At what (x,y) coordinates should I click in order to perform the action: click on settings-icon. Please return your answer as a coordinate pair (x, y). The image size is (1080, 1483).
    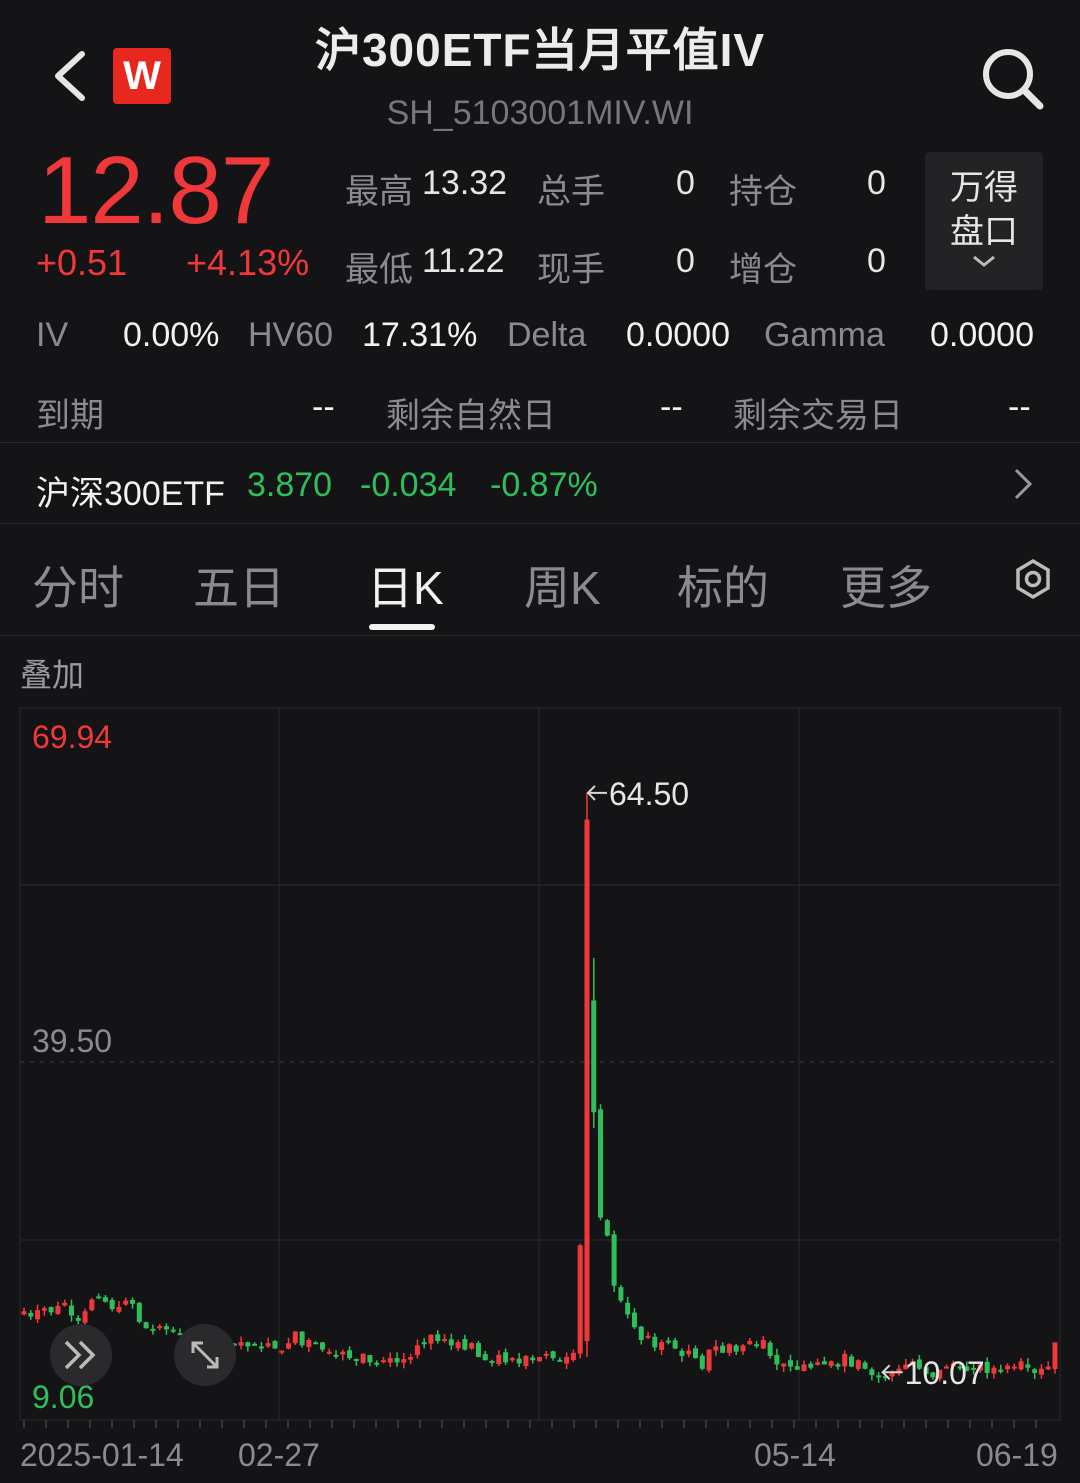
    Looking at the image, I should click on (1033, 579).